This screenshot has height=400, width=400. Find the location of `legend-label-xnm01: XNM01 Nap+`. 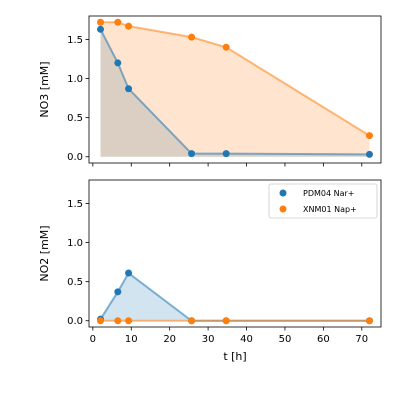

legend-label-xnm01: XNM01 Nap+ is located at coordinates (330, 209).